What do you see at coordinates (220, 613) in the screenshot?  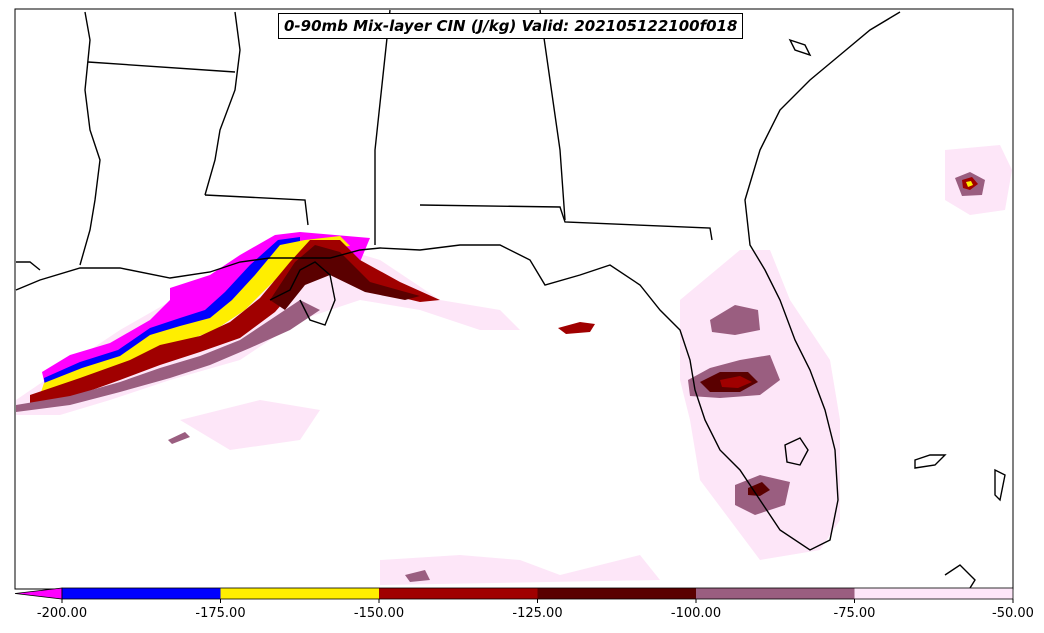 I see `colorbar-tick-label: -175.00` at bounding box center [220, 613].